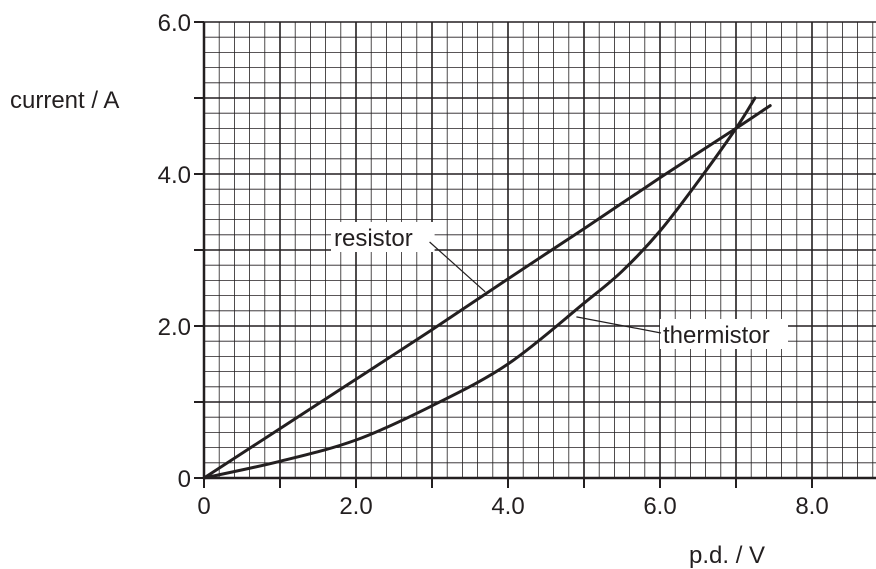  What do you see at coordinates (559, 285) in the screenshot?
I see `annotations: resistor thermistor` at bounding box center [559, 285].